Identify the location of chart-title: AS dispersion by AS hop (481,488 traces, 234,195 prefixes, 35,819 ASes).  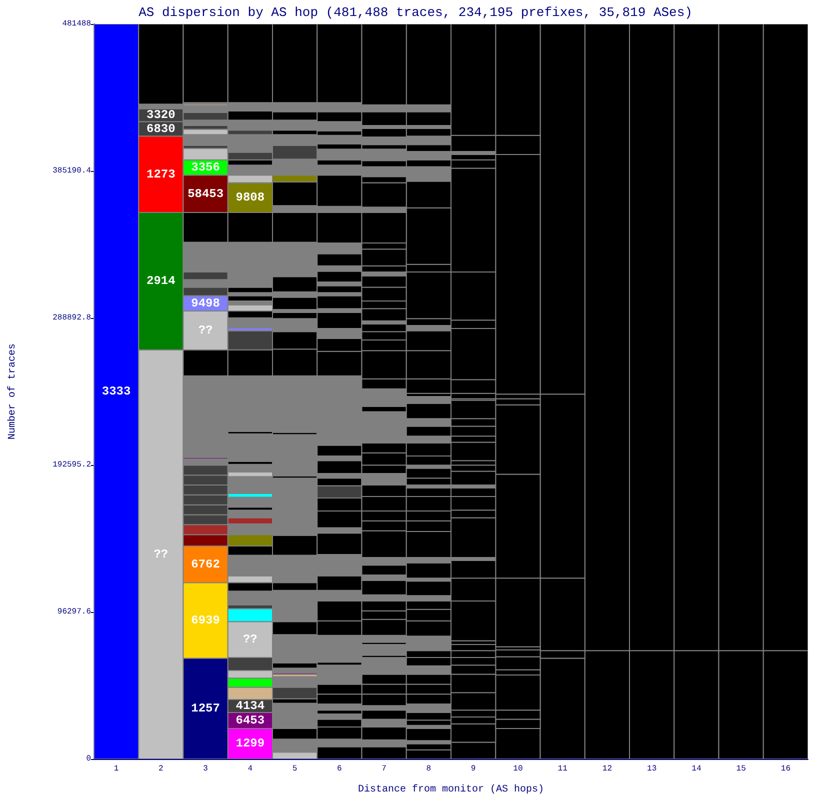
(415, 12).